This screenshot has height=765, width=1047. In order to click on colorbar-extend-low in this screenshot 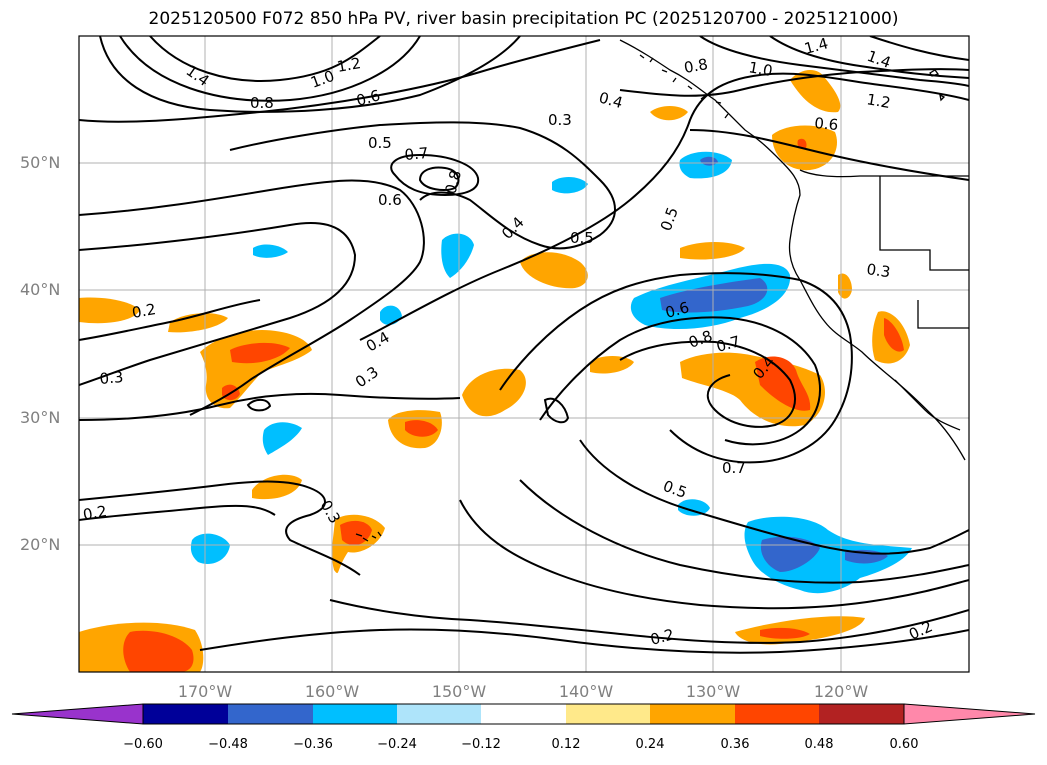, I will do `click(77, 714)`.